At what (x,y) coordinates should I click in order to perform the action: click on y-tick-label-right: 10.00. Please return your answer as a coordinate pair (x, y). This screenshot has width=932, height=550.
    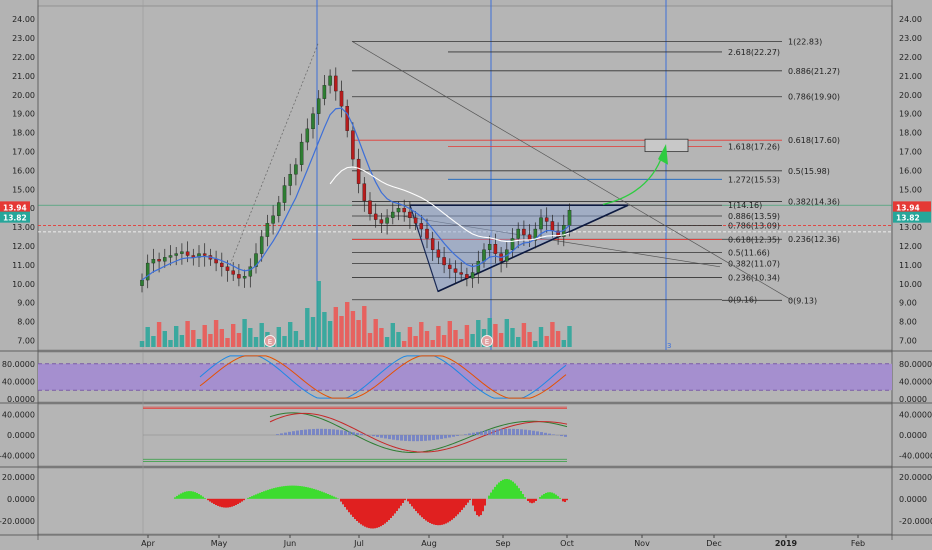
    Looking at the image, I should click on (910, 284).